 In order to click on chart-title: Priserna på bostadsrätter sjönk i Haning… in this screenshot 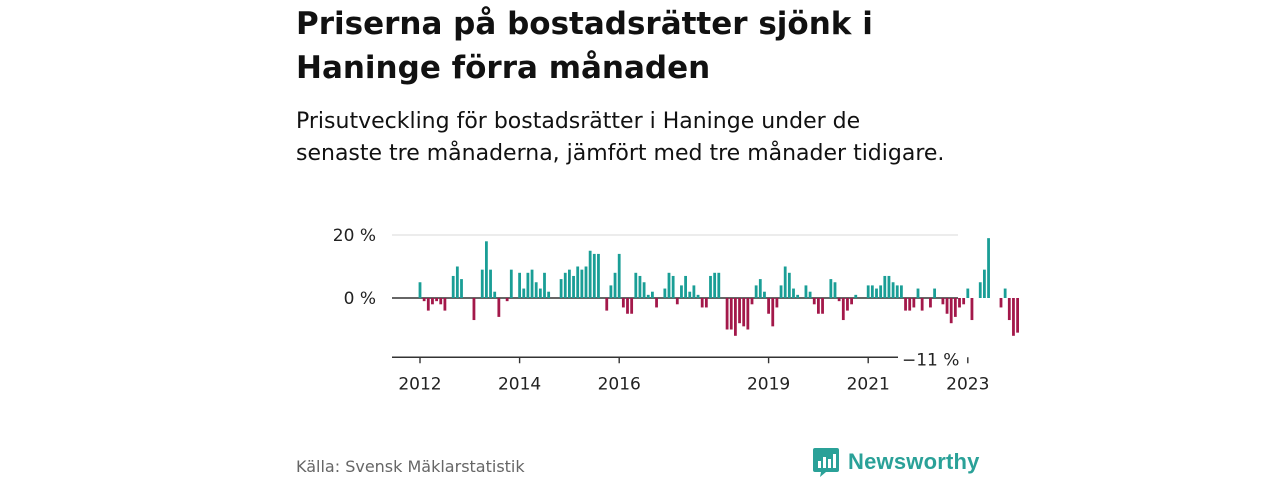, I will do `click(584, 46)`.